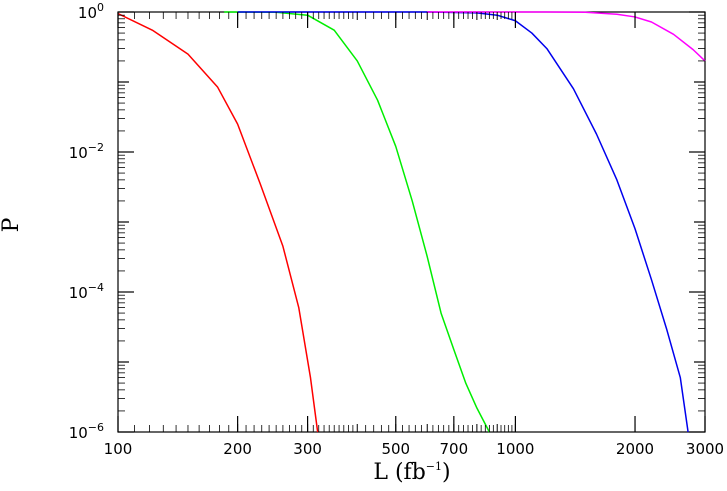  I want to click on x-tick-label: 100, so click(118, 449).